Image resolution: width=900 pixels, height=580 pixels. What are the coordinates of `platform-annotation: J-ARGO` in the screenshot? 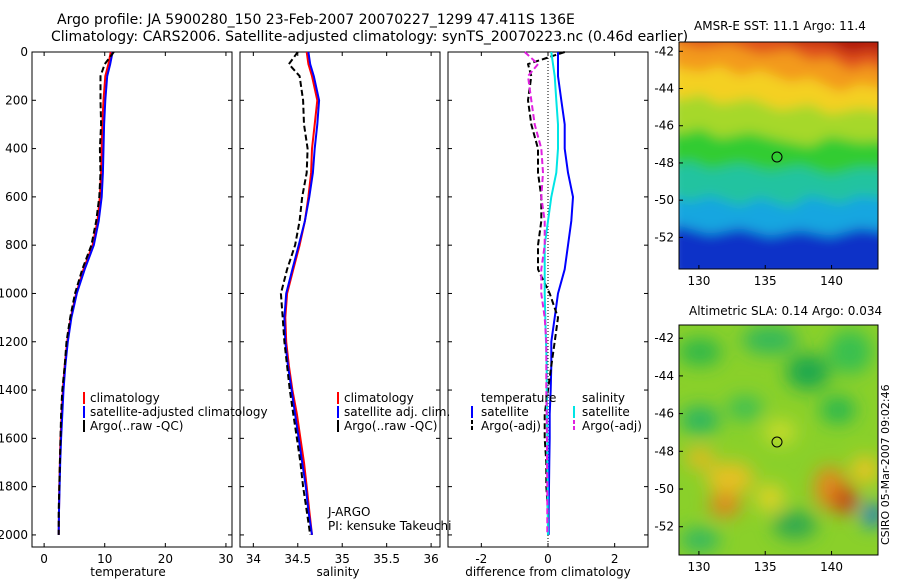 It's located at (348, 512).